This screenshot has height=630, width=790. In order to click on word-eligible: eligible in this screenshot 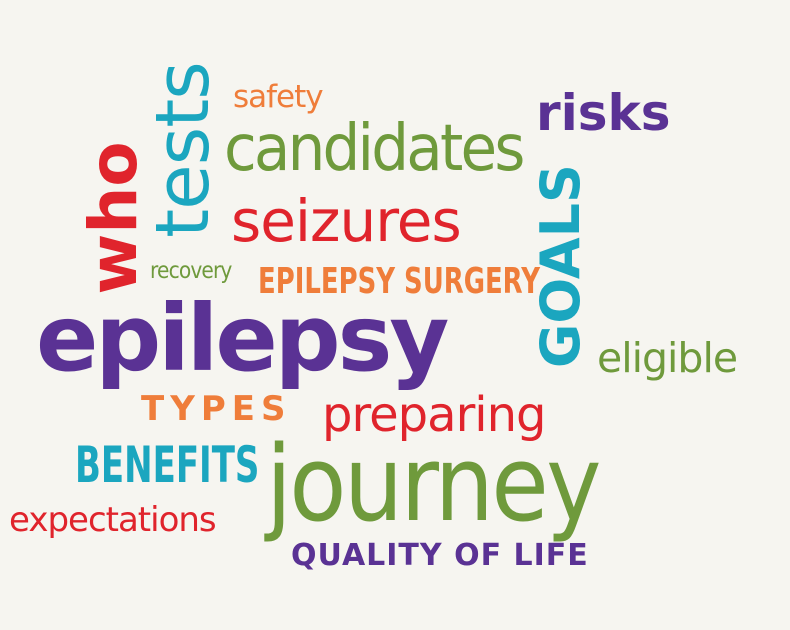, I will do `click(667, 358)`.